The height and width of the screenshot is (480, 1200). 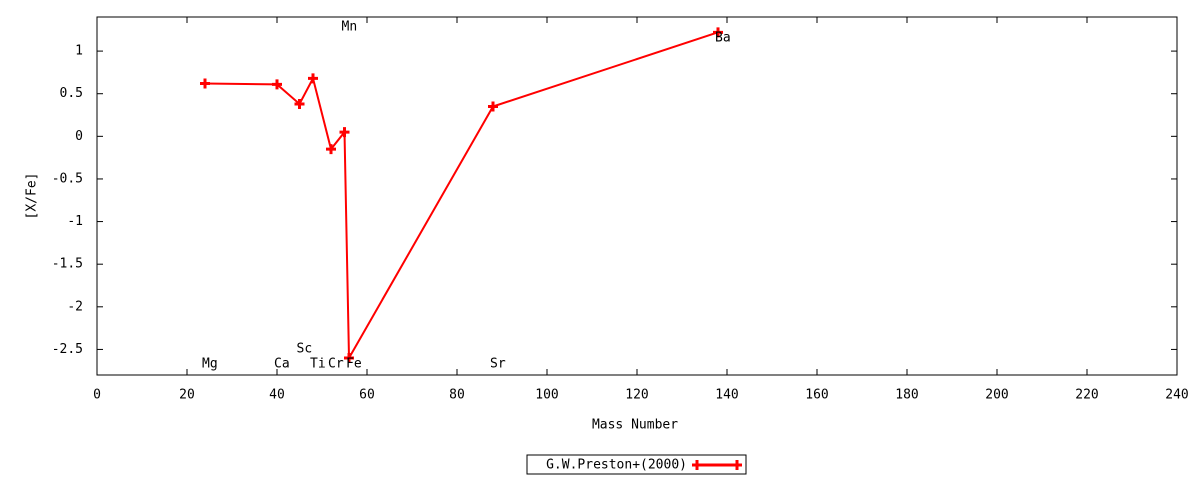 I want to click on x-tick-label: 60, so click(x=367, y=395).